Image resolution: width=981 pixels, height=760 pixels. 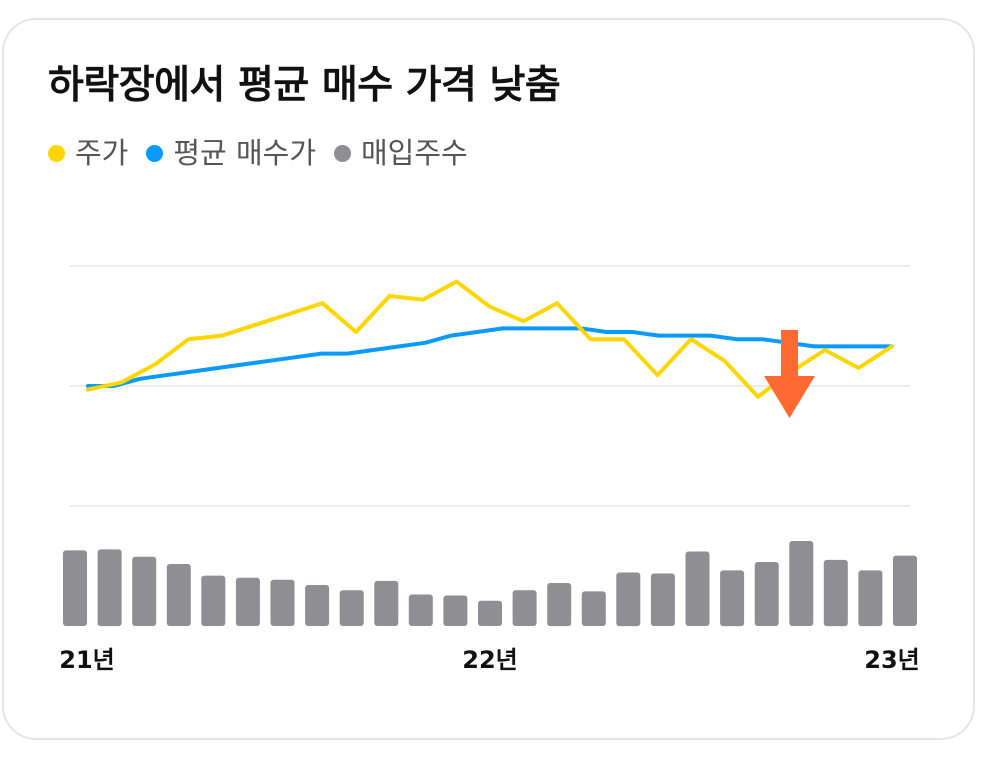 I want to click on x-tick-label: 21년, so click(x=86, y=660).